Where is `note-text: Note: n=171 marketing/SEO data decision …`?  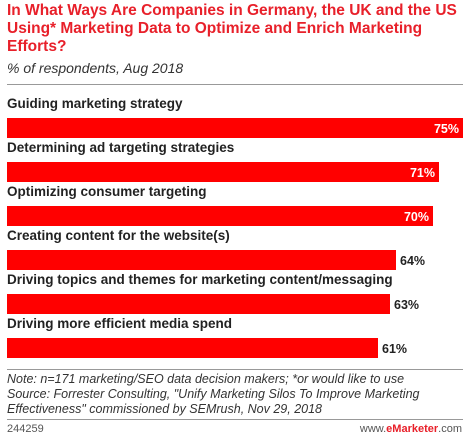
note-text: Note: n=171 marketing/SEO data decision … is located at coordinates (206, 379).